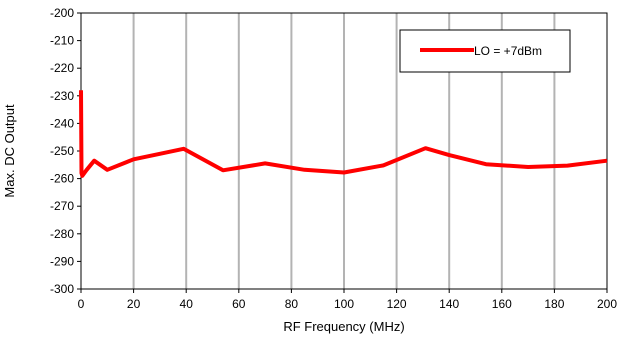 The height and width of the screenshot is (345, 624). Describe the element at coordinates (449, 304) in the screenshot. I see `x-tick-label-7: 140` at that location.